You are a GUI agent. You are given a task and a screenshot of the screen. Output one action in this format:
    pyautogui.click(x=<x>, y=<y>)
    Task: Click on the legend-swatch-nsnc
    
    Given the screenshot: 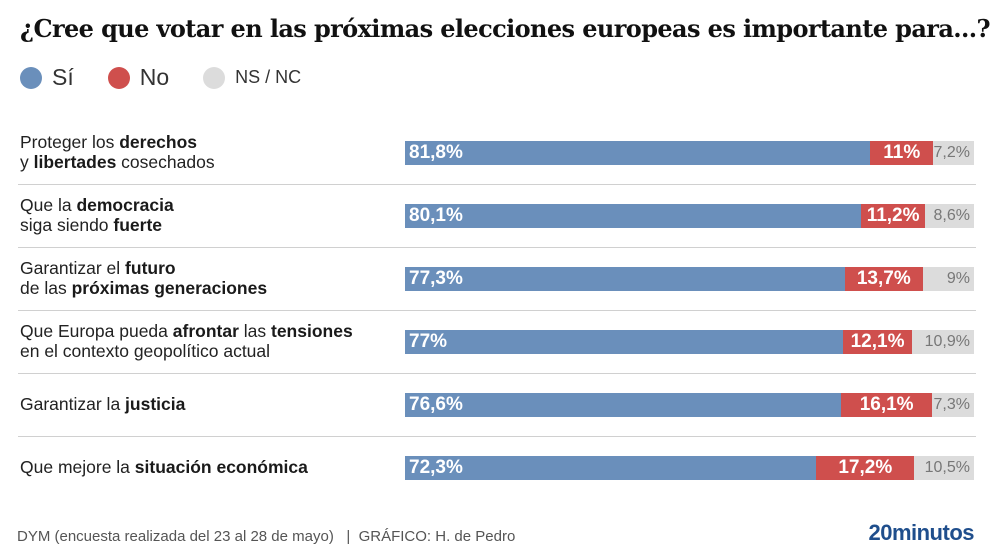 What is the action you would take?
    pyautogui.click(x=214, y=77)
    